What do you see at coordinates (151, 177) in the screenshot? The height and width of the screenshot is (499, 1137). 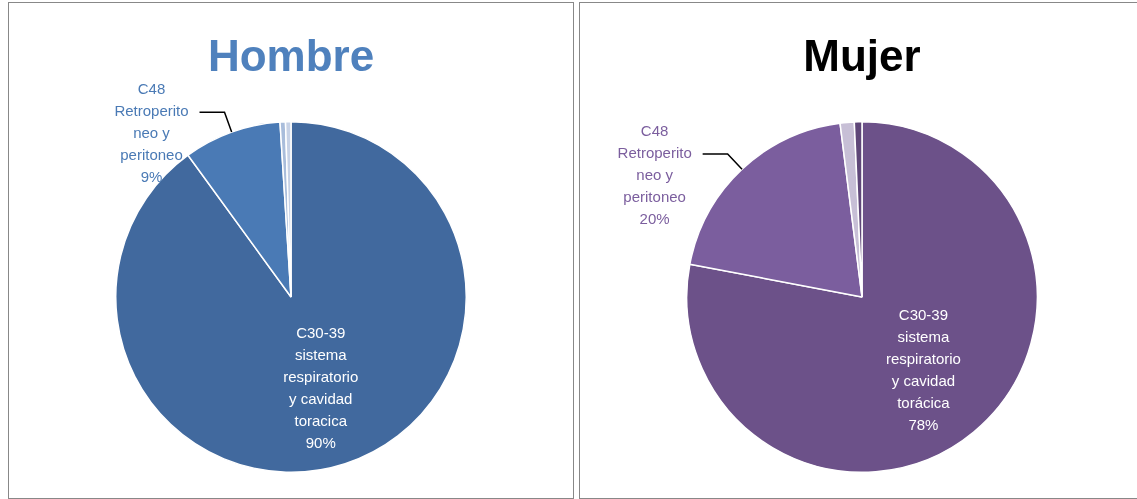 I see `data-label: 9%` at bounding box center [151, 177].